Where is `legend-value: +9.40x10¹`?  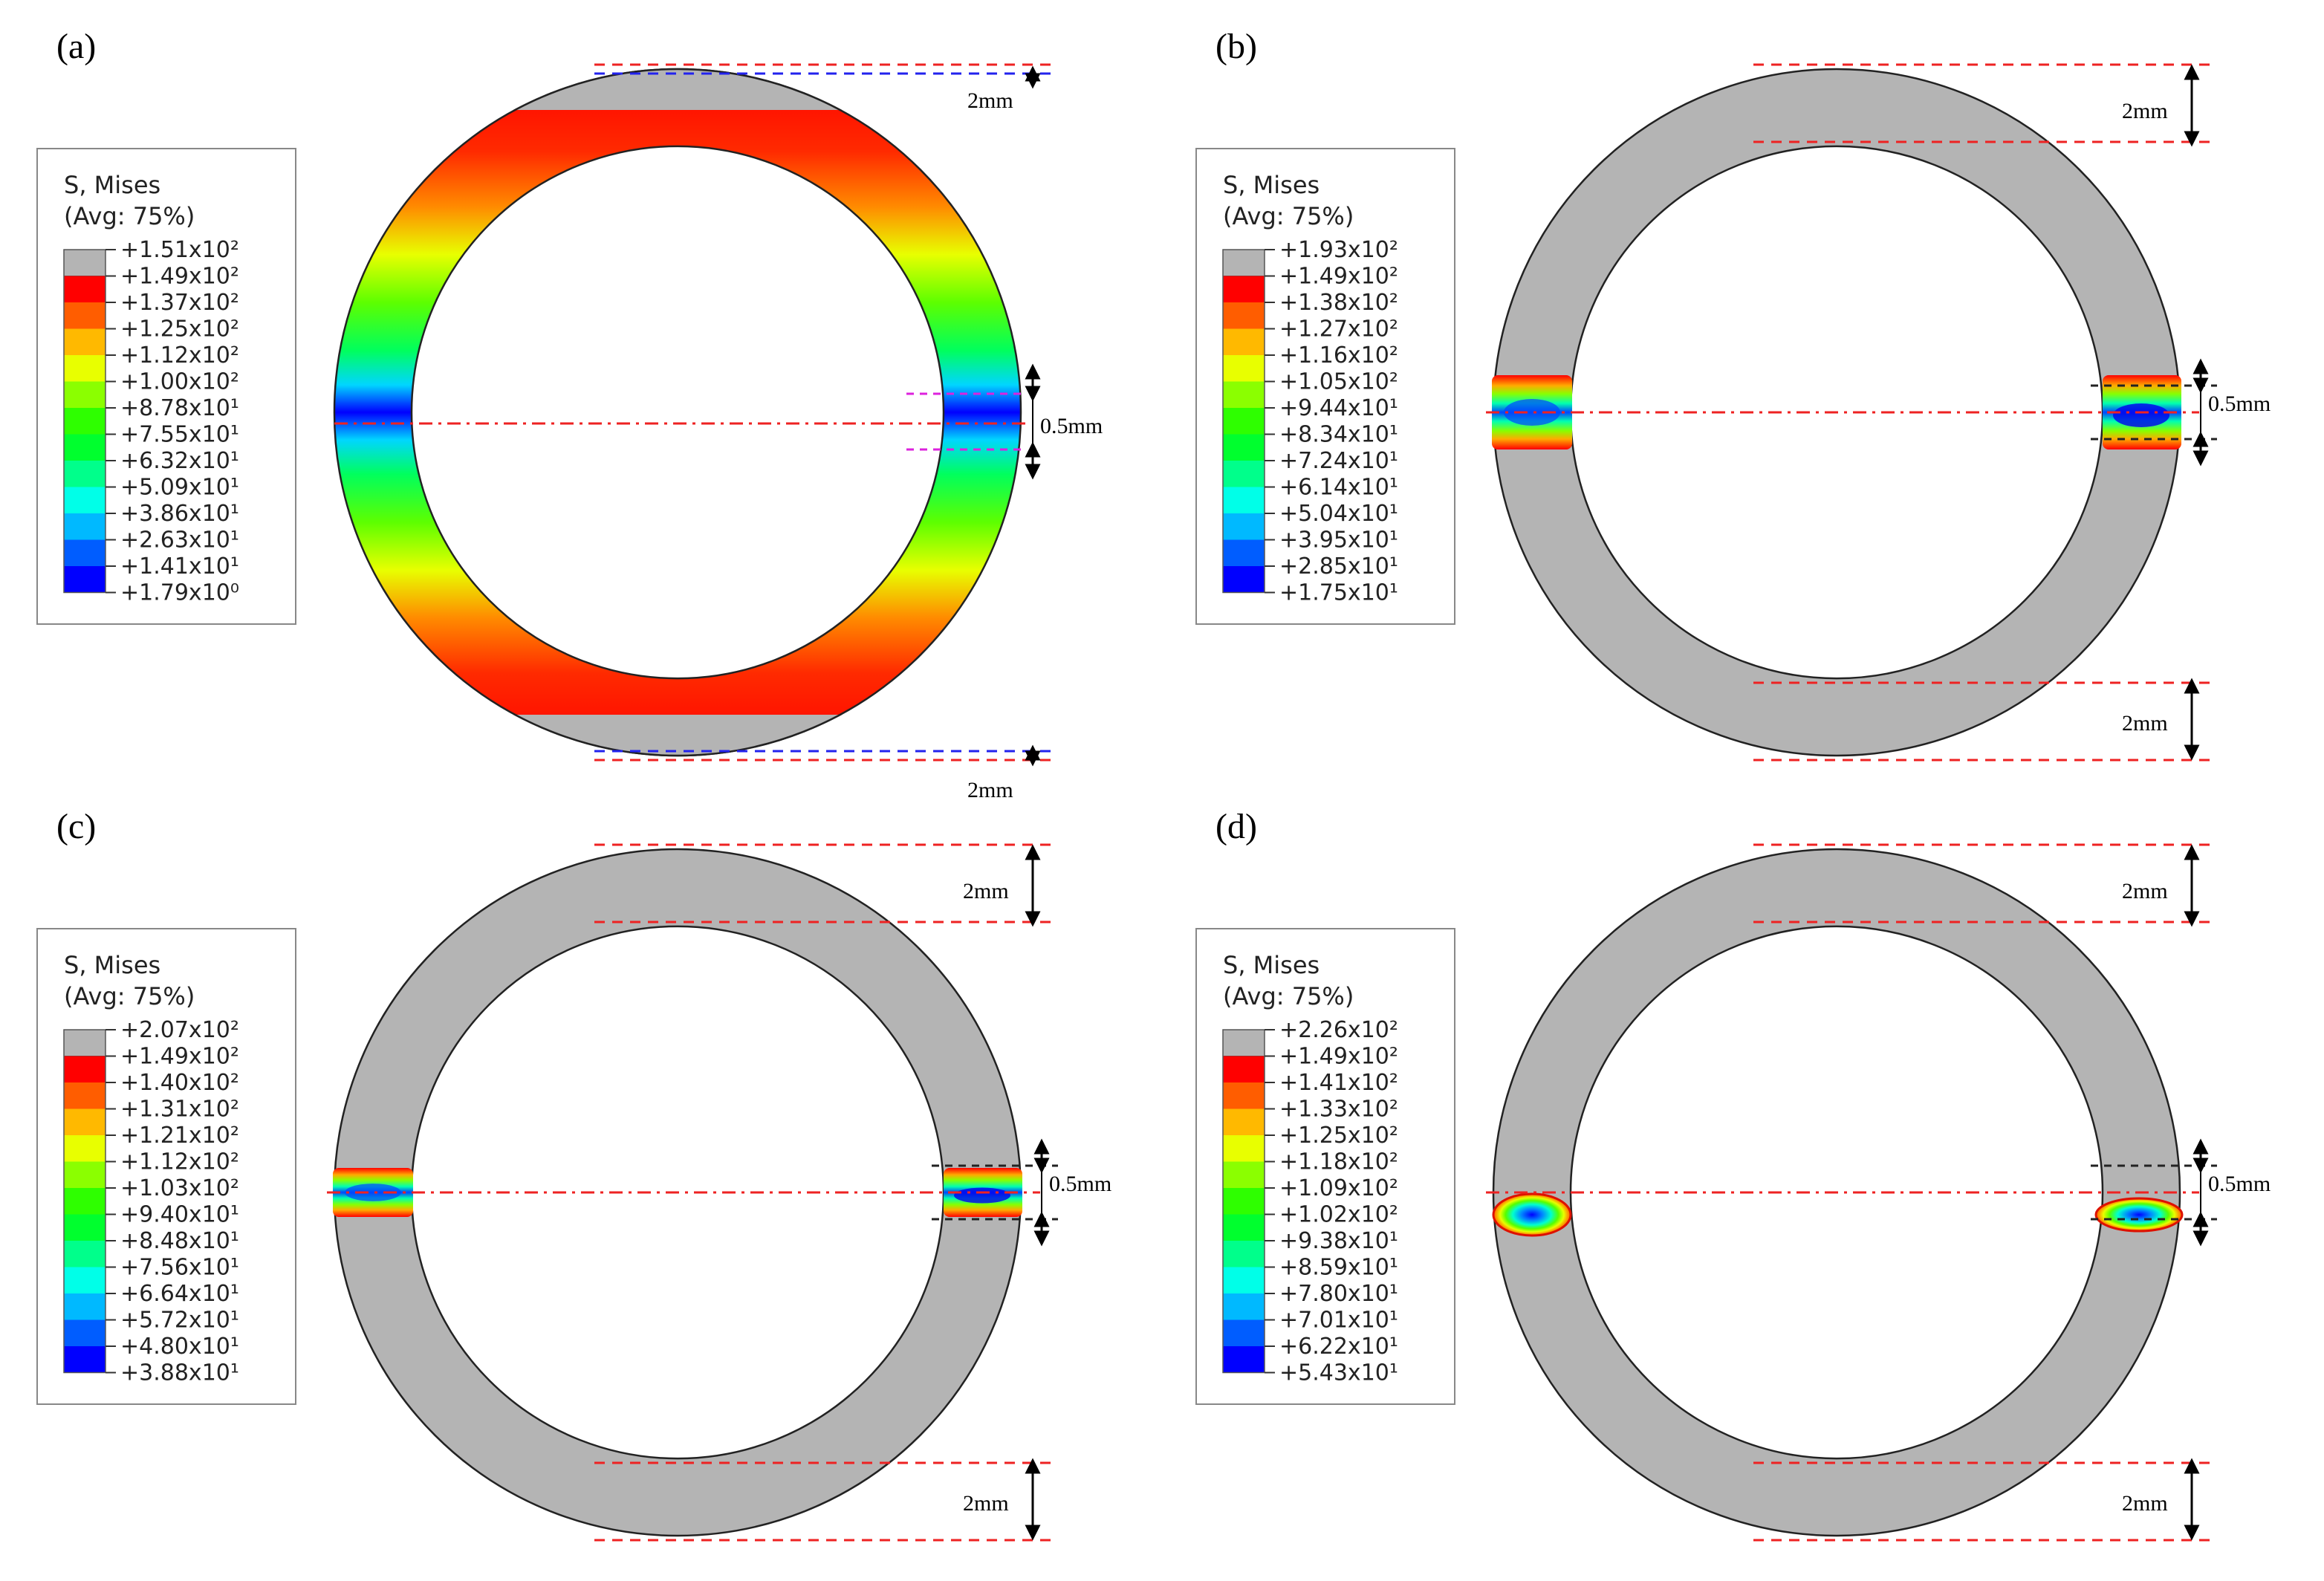 legend-value: +9.40x10¹ is located at coordinates (179, 1215).